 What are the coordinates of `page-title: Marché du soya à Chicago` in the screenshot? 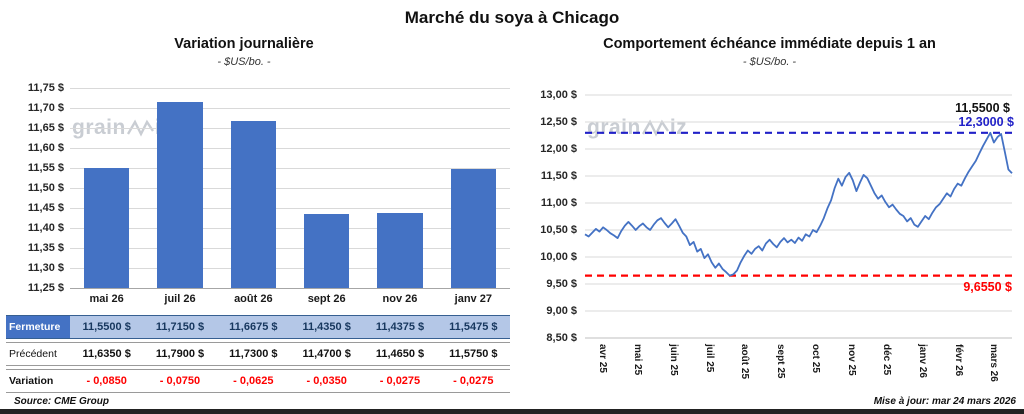 It's located at (512, 17).